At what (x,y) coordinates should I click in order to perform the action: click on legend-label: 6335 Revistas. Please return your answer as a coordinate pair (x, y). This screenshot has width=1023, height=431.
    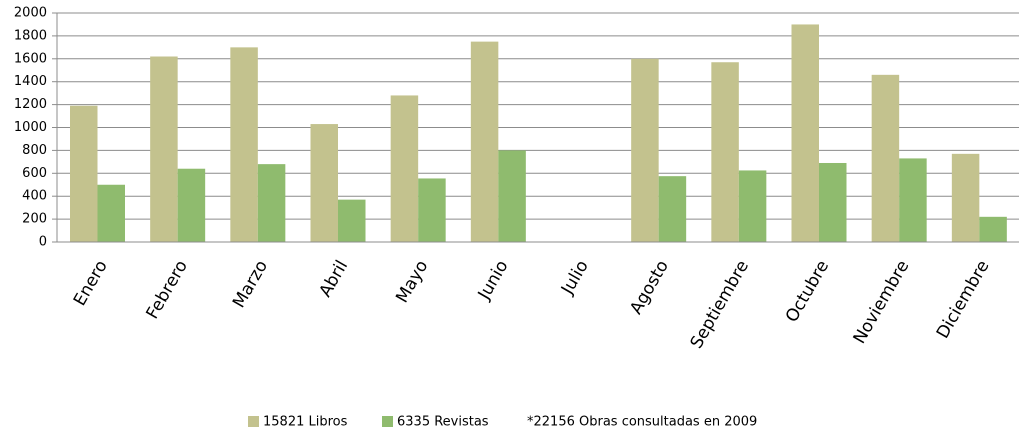
    Looking at the image, I should click on (443, 422).